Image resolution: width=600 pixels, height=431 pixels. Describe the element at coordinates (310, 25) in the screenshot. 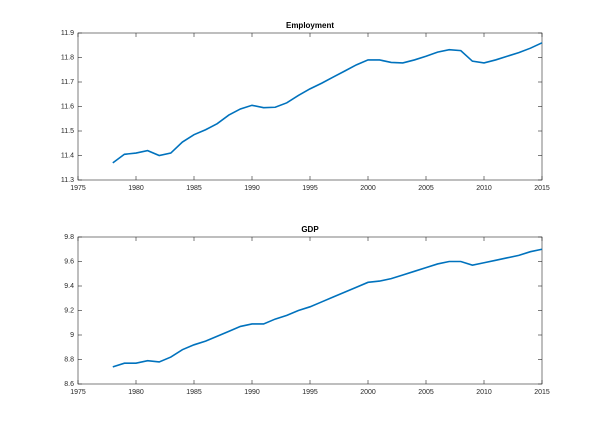

I see `chart-title: Employment` at that location.